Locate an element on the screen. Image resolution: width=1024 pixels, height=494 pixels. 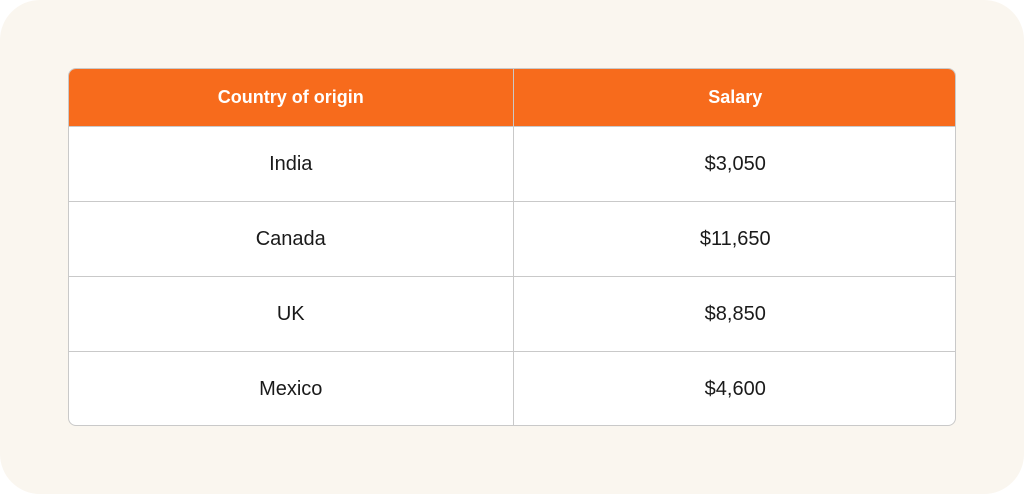
table-row: Mexico $4,600 is located at coordinates (512, 388).